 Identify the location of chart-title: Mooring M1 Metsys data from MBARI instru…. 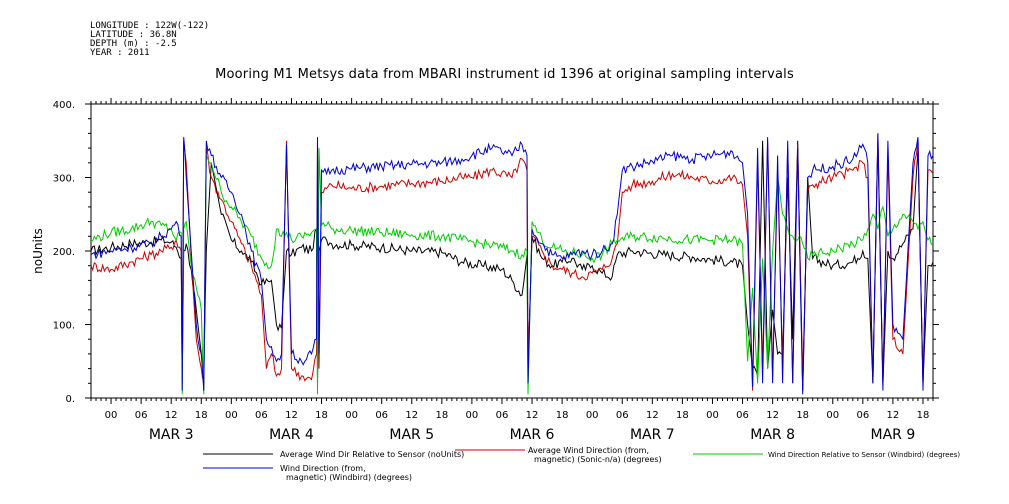
(504, 74).